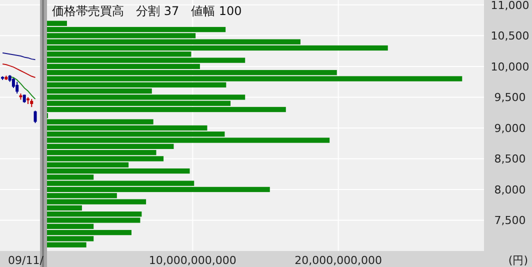  I want to click on y-tick-label: 7,500, so click(510, 221).